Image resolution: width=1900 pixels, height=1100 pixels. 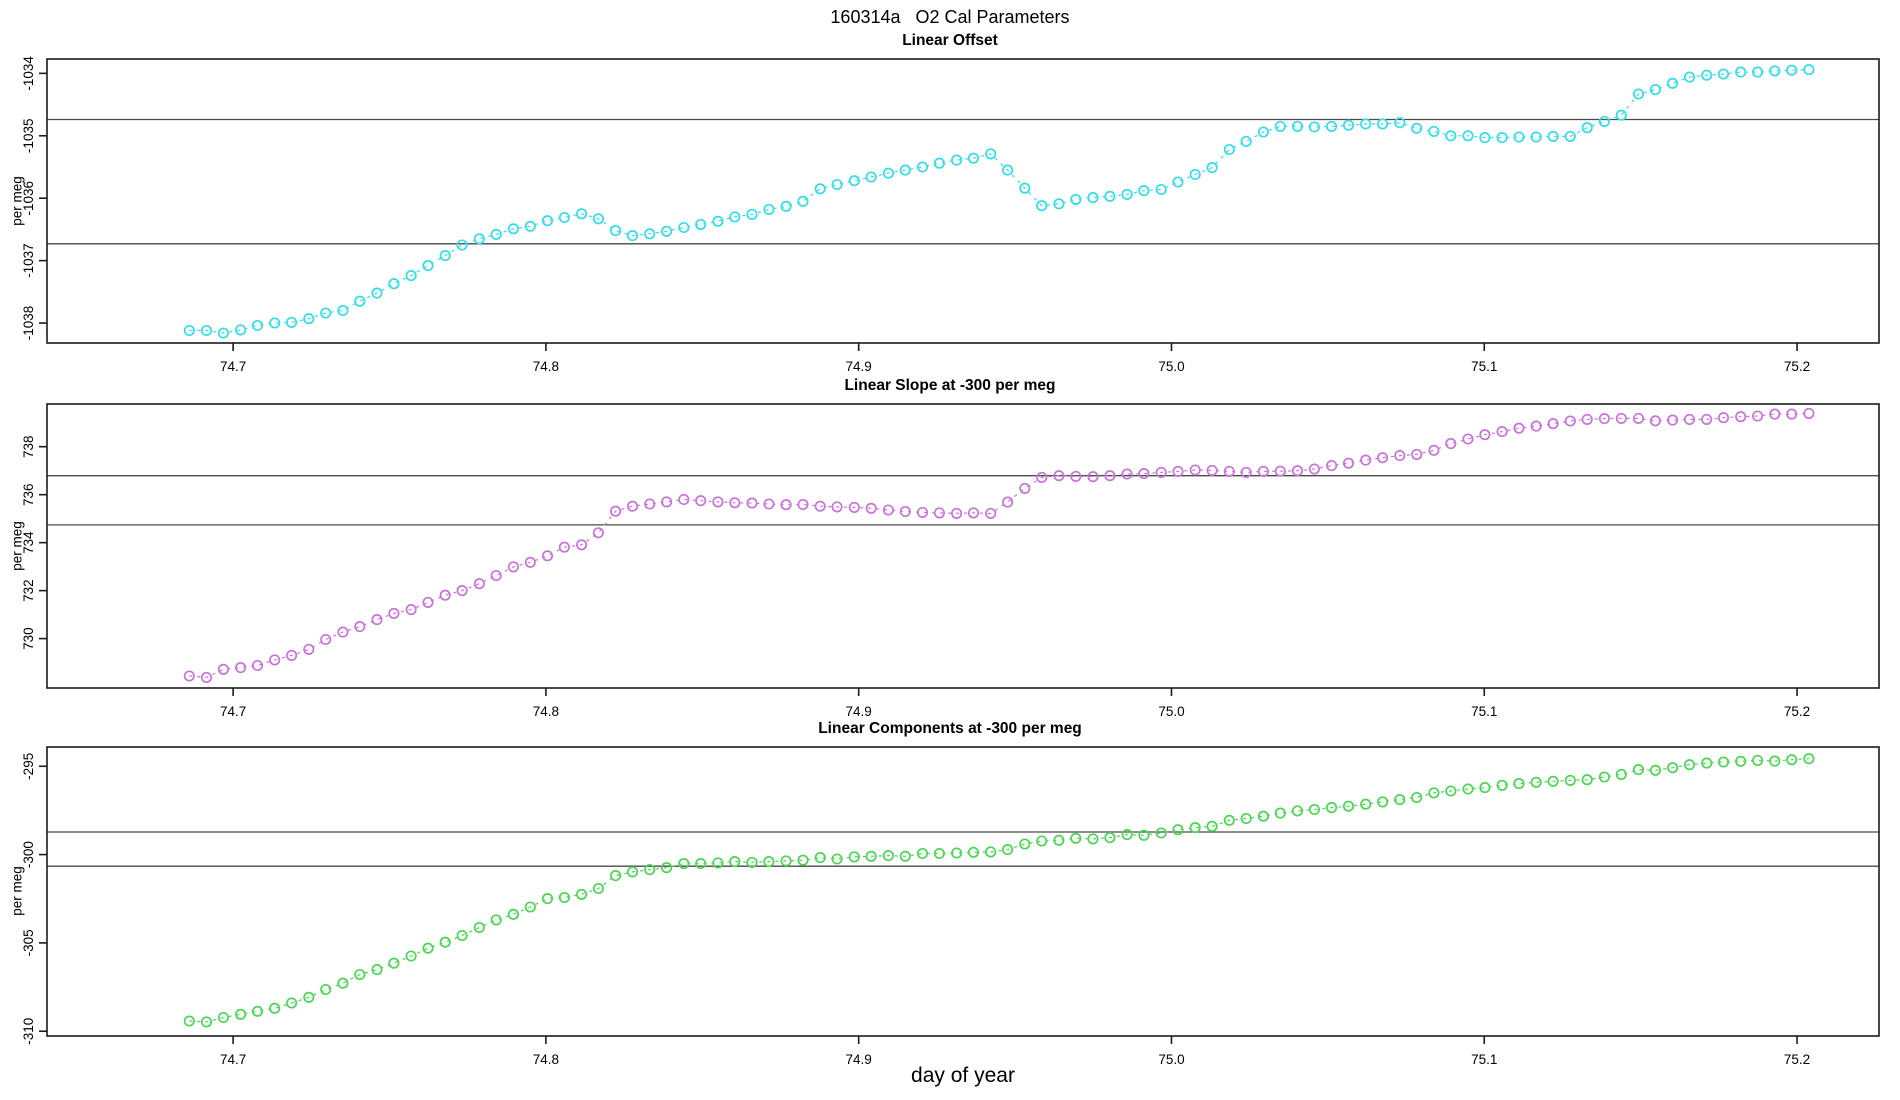 I want to click on y-tick-label: -295, so click(x=28, y=766).